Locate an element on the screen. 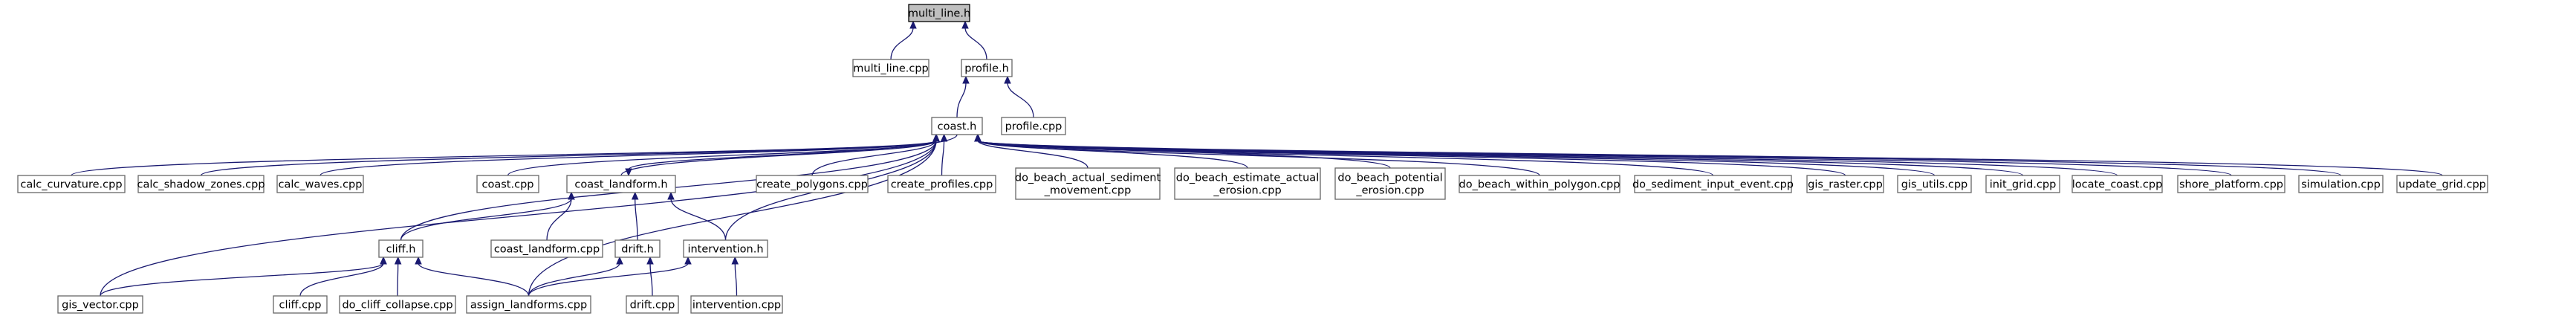  node-profile-h: profile.h is located at coordinates (987, 68).